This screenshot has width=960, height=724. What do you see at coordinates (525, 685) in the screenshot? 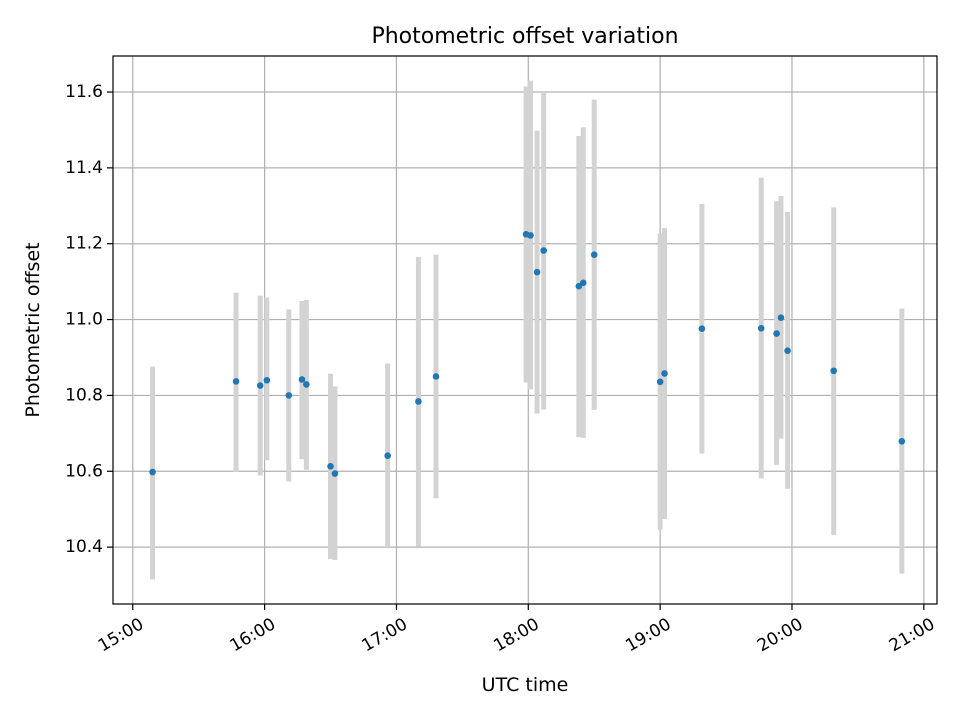
I see `x-axis-label: UTC time` at bounding box center [525, 685].